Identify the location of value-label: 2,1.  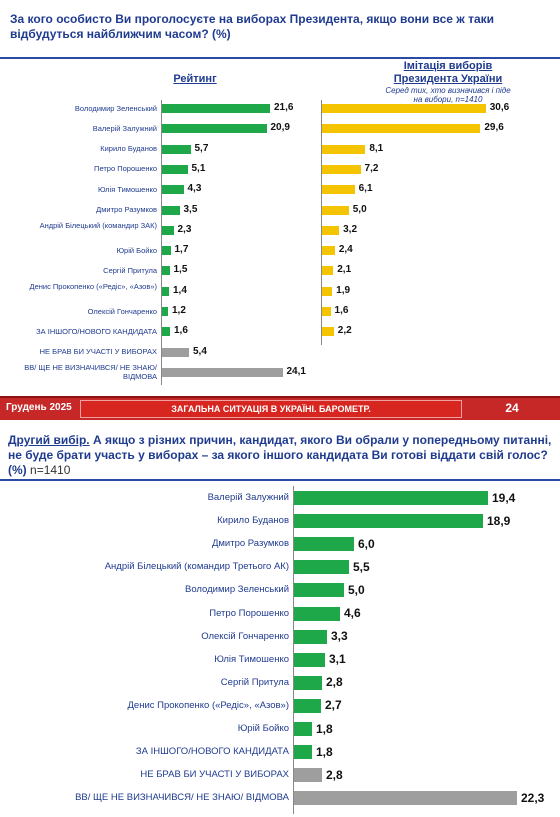
(344, 270).